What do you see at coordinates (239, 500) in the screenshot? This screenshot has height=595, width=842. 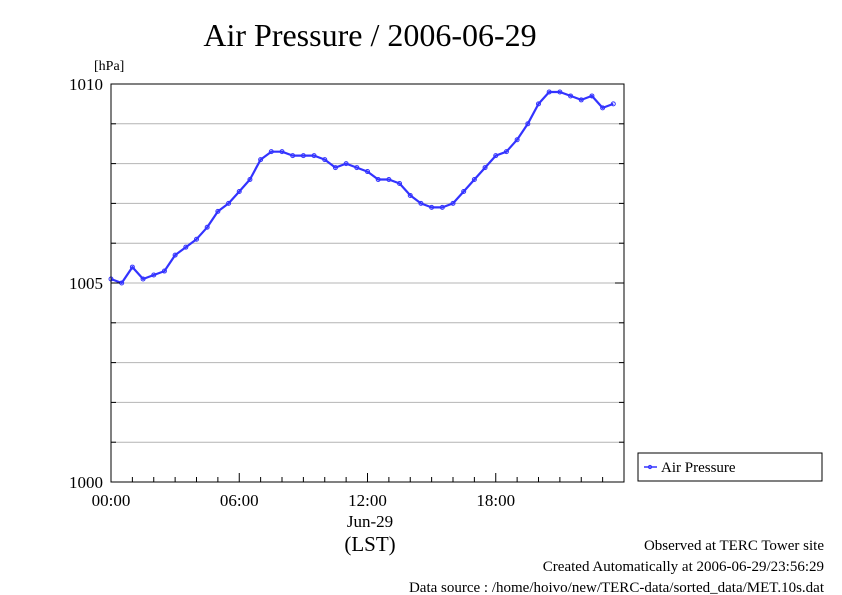 I see `x-tick-label: 06:00` at bounding box center [239, 500].